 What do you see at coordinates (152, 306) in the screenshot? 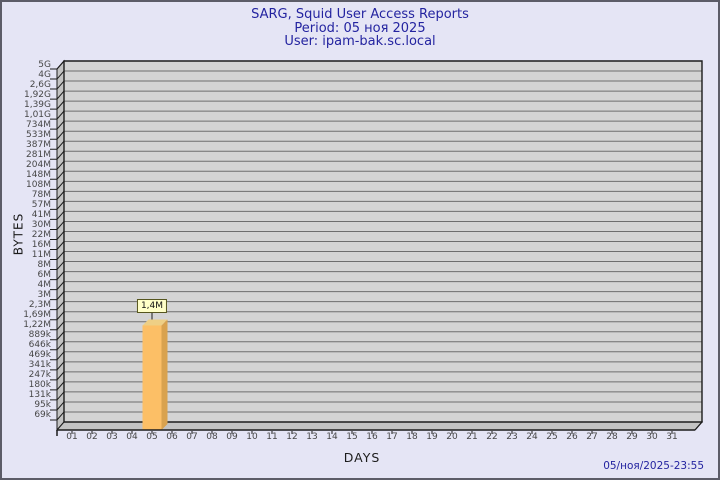
I see `bar-value-label: 1,4M` at bounding box center [152, 306].